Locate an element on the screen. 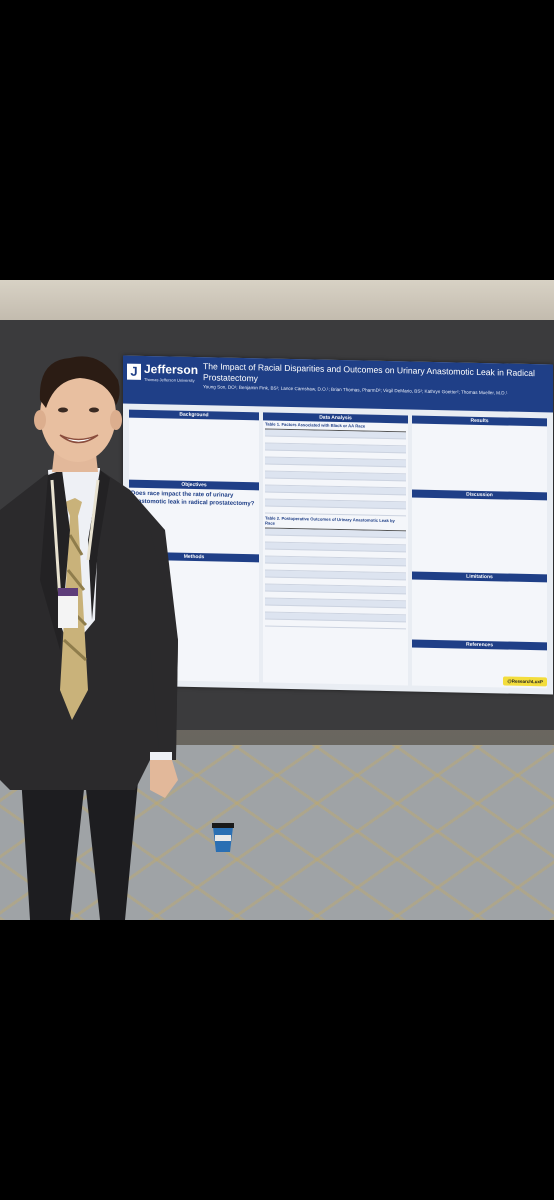  table2 is located at coordinates (335, 578).